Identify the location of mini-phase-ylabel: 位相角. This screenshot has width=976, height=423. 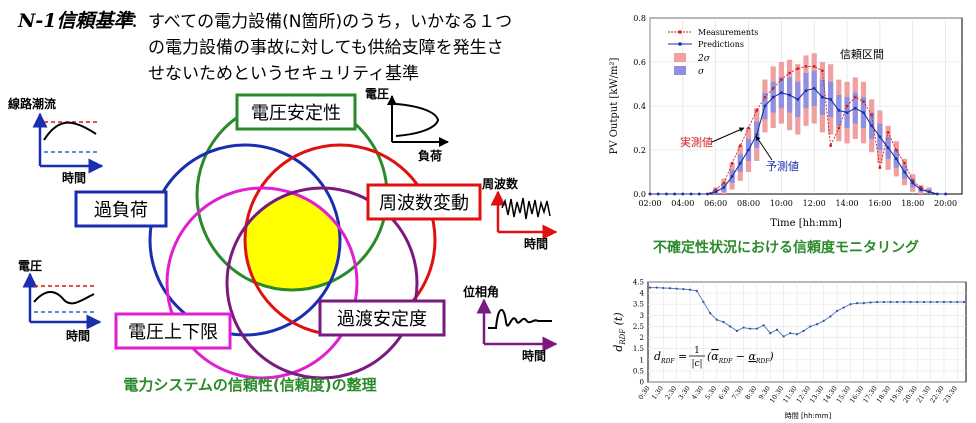
(481, 291).